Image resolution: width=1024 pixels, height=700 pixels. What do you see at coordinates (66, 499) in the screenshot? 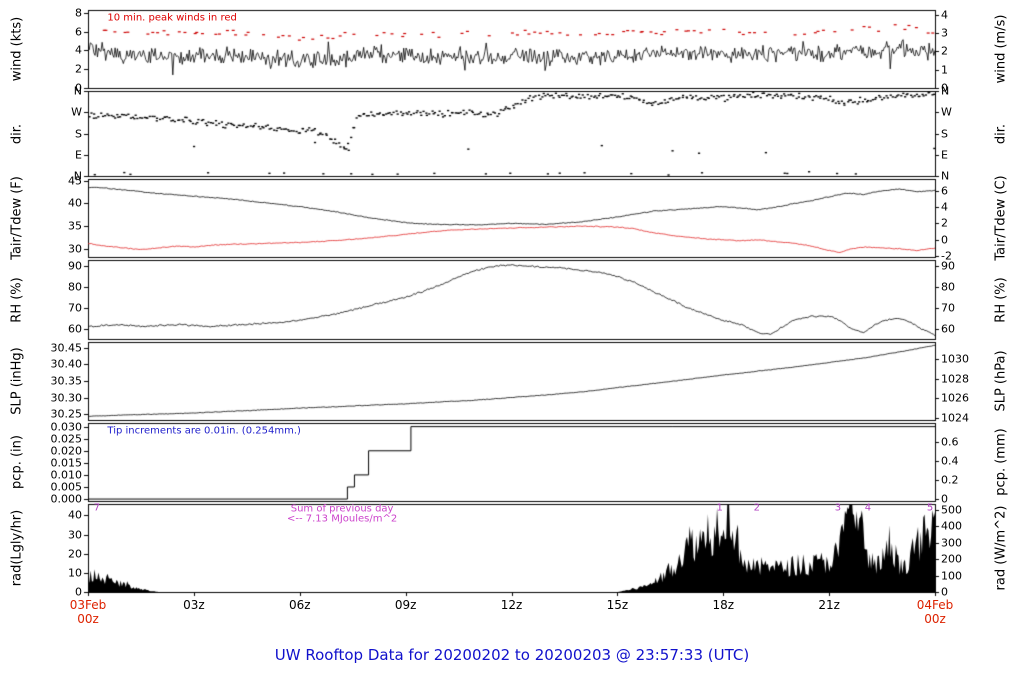
I see `precip-ytick-left-0: 0.000` at bounding box center [66, 499].